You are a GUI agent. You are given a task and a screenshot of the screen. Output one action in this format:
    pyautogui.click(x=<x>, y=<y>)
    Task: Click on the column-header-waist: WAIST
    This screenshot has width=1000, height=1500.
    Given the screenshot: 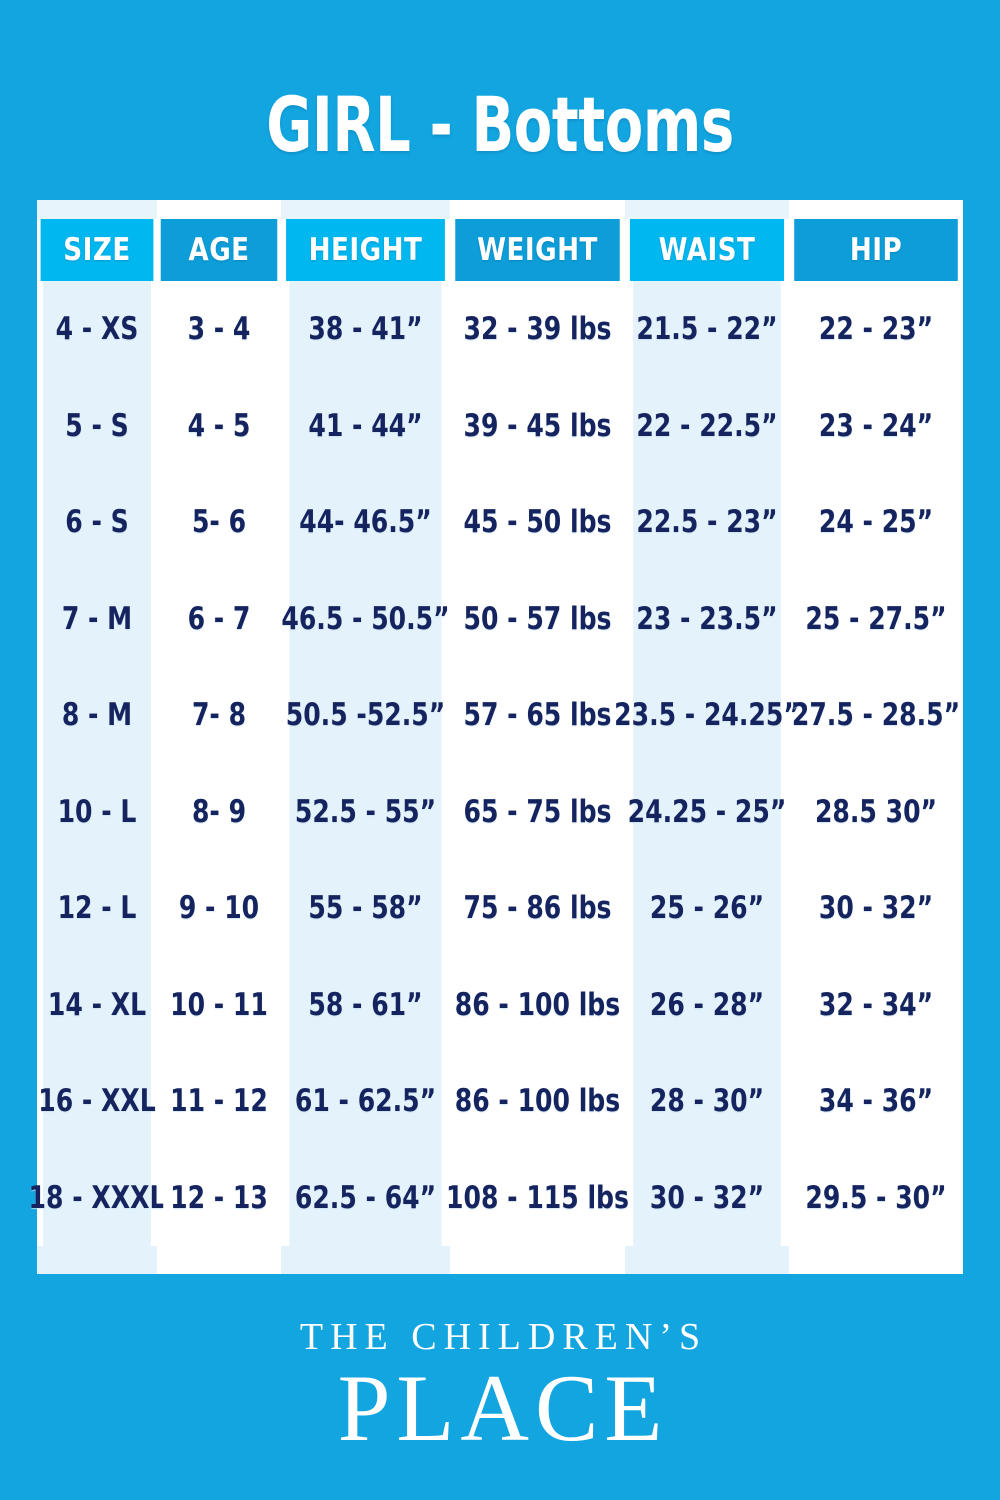 What is the action you would take?
    pyautogui.click(x=707, y=250)
    